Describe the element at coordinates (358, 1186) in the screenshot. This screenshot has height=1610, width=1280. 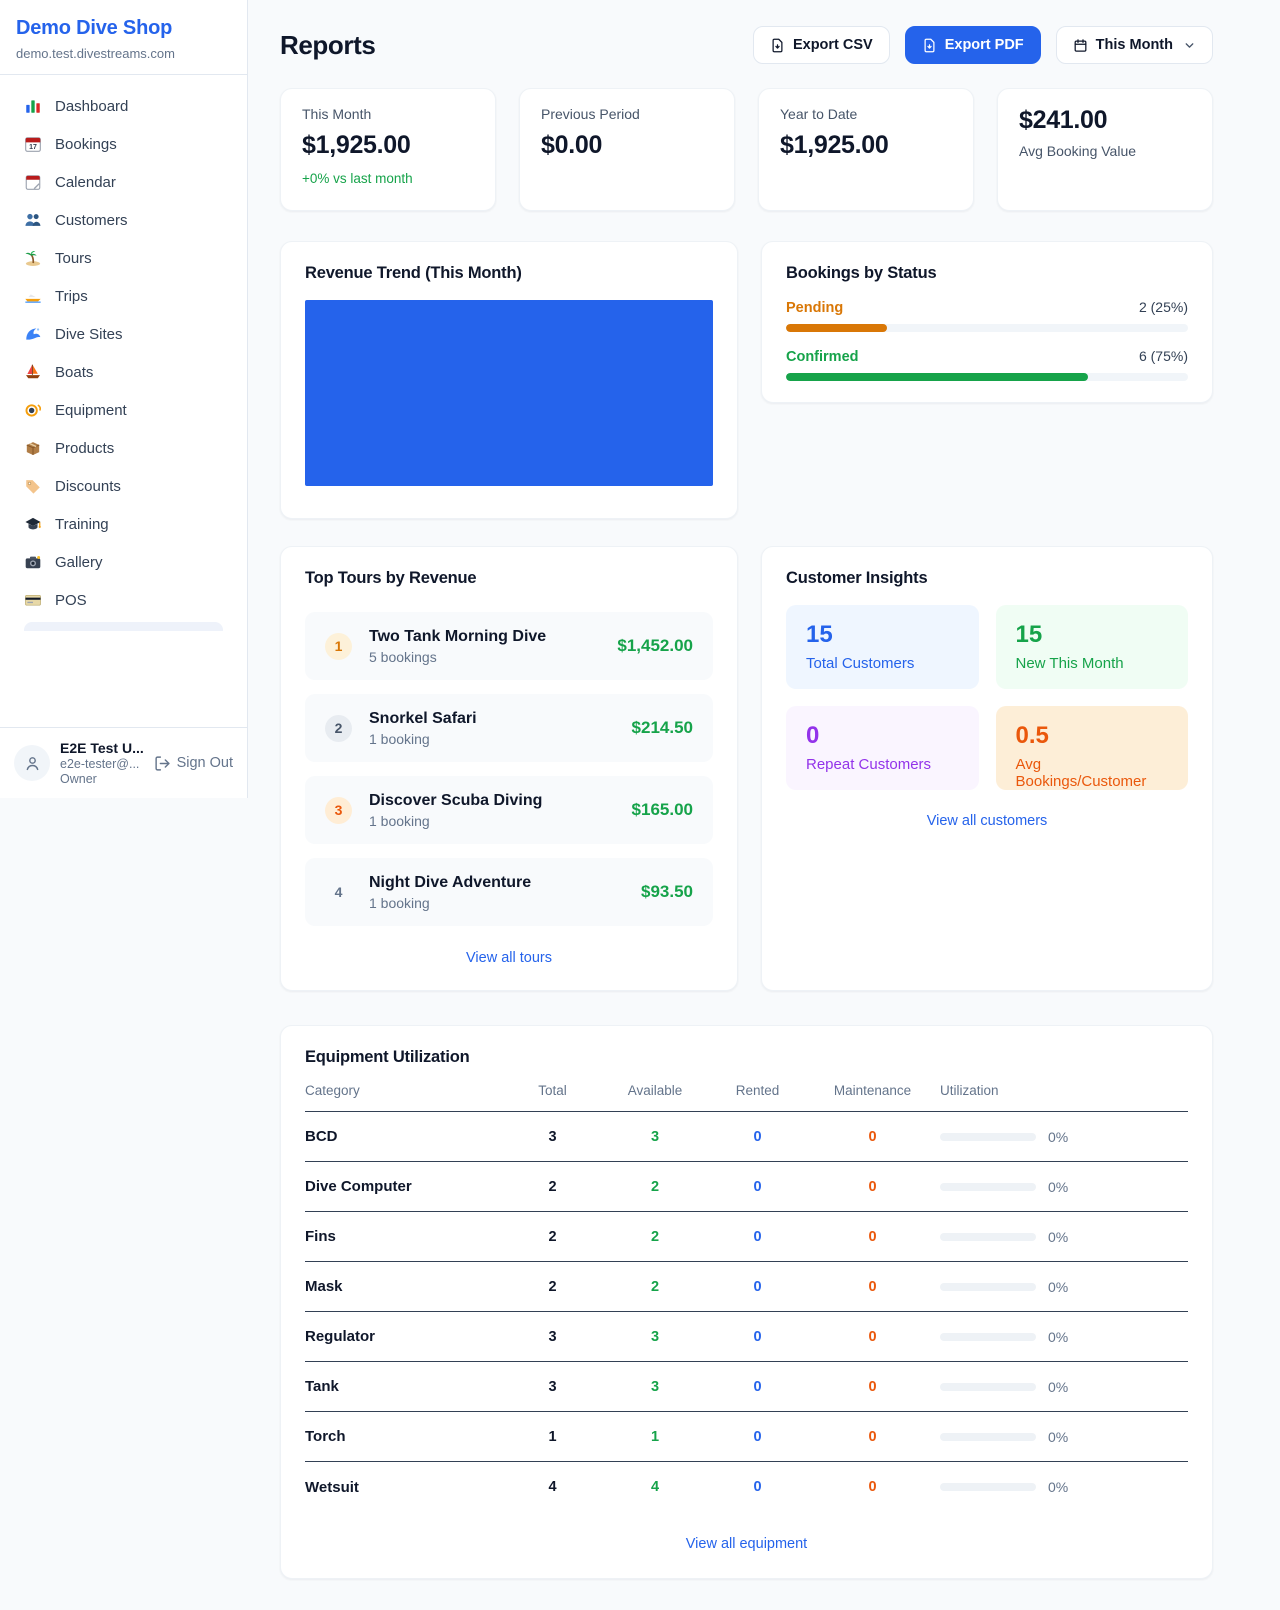
I see `equipment-category: Dive Computer` at that location.